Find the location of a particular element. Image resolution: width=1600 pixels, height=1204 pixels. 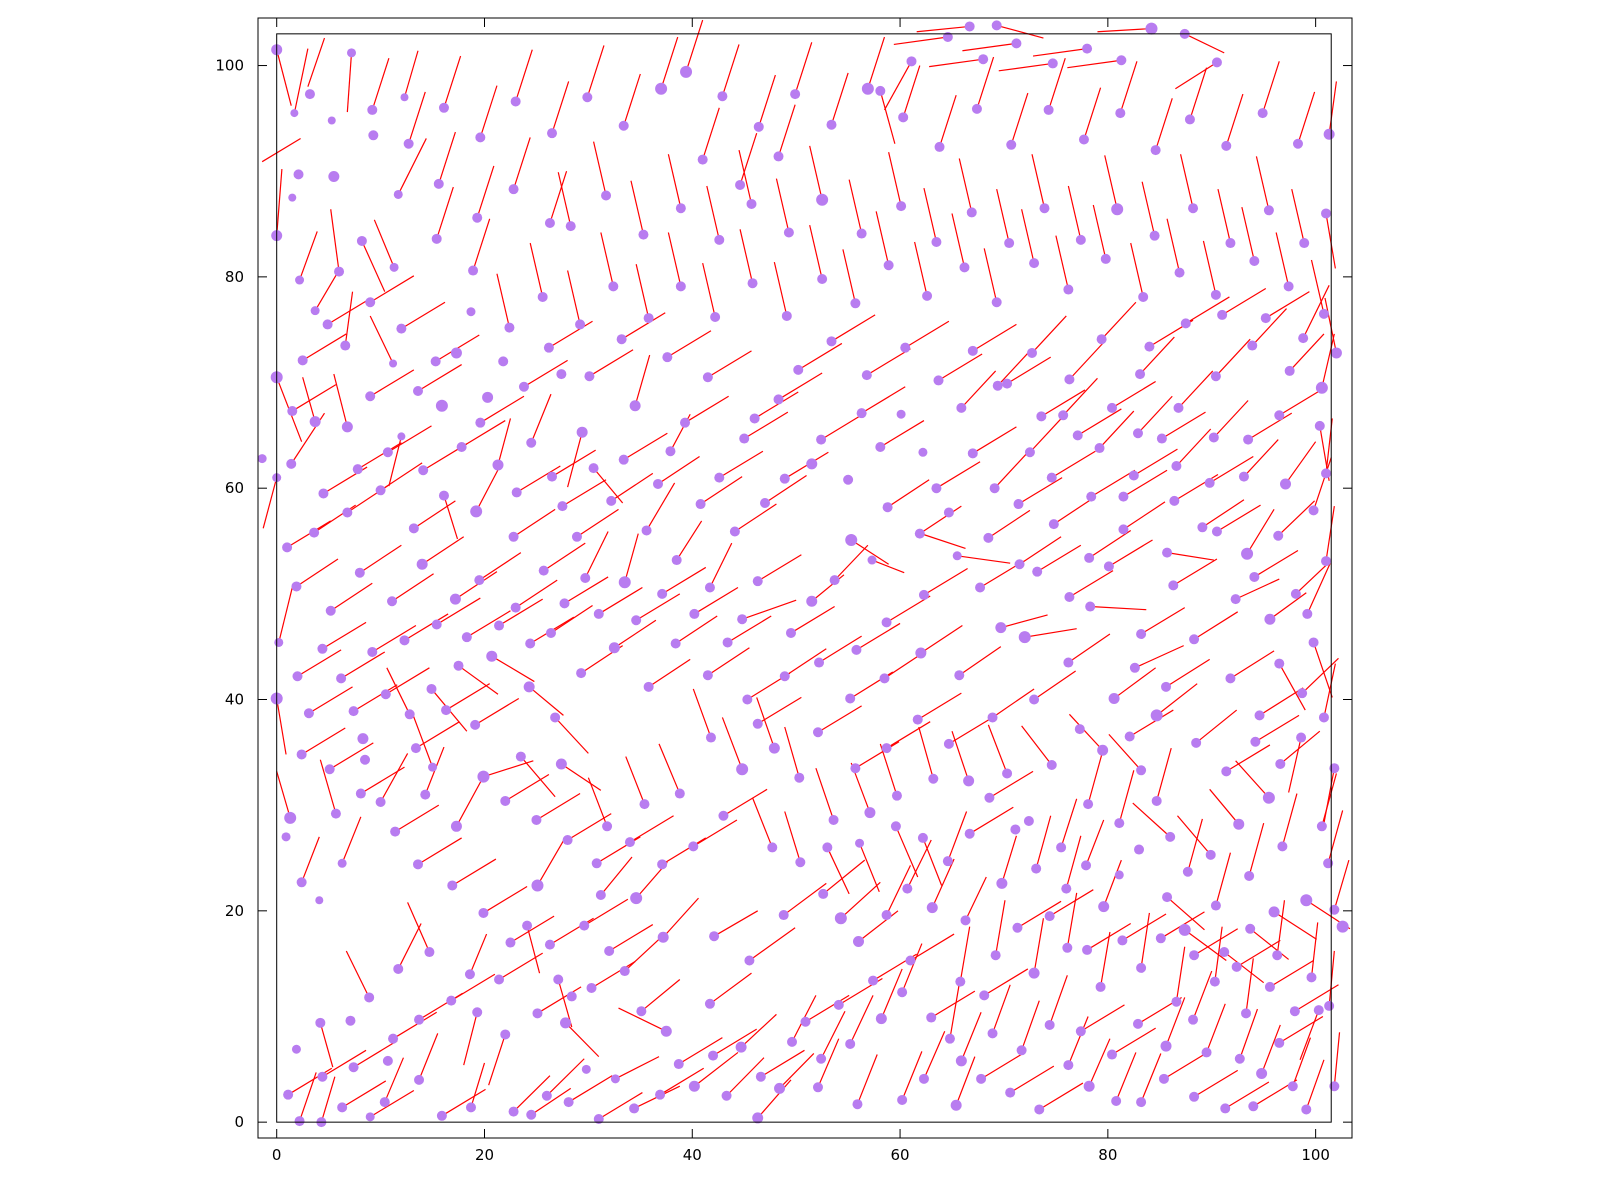

y-tick-label: 40 is located at coordinates (234, 700).